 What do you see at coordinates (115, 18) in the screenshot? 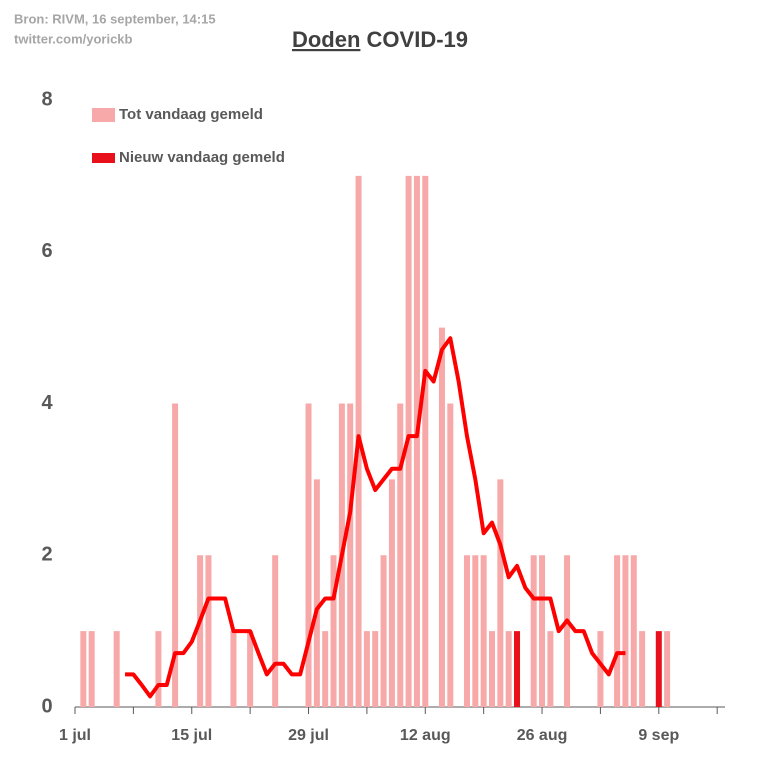
I see `source: Bron: RIVM, 16 september, 14:15` at bounding box center [115, 18].